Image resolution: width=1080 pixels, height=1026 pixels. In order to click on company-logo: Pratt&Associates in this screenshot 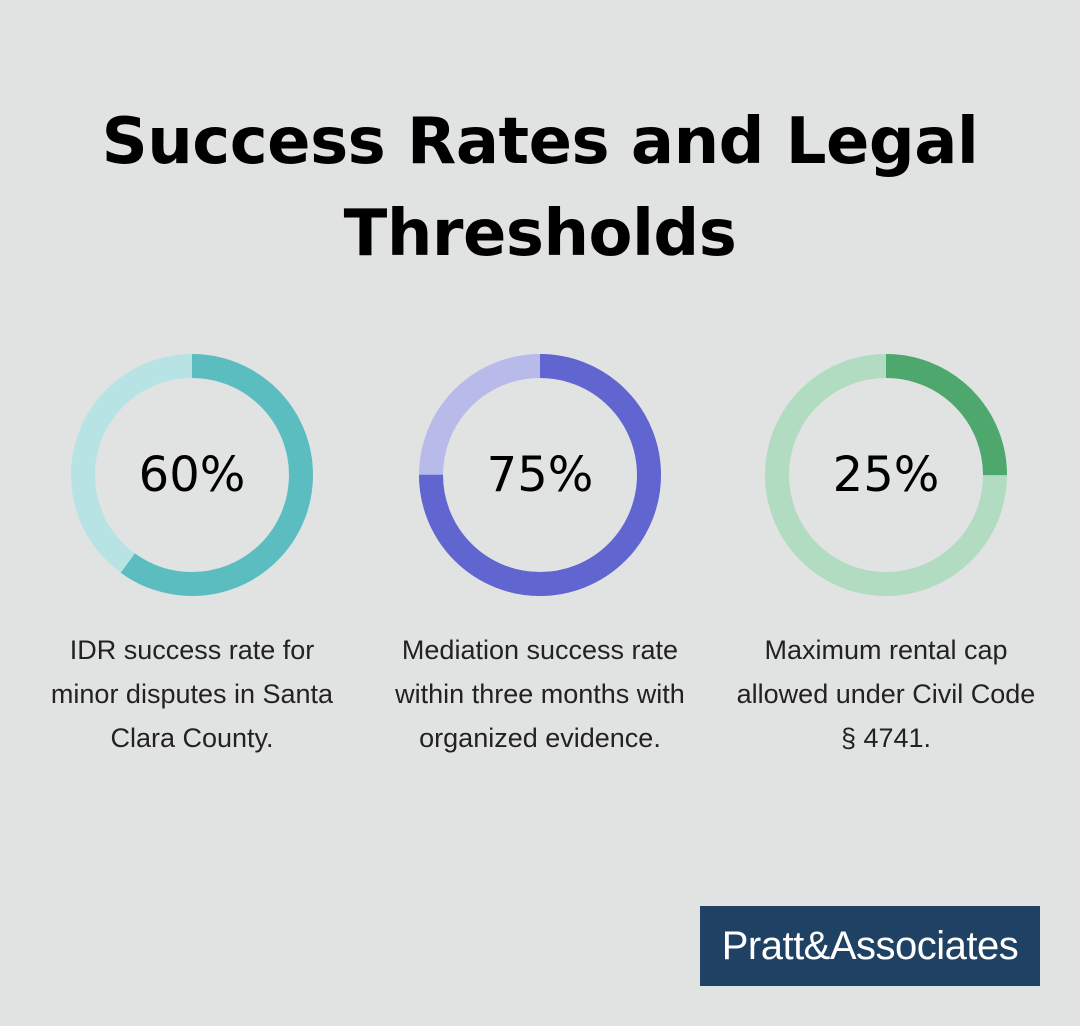, I will do `click(870, 946)`.